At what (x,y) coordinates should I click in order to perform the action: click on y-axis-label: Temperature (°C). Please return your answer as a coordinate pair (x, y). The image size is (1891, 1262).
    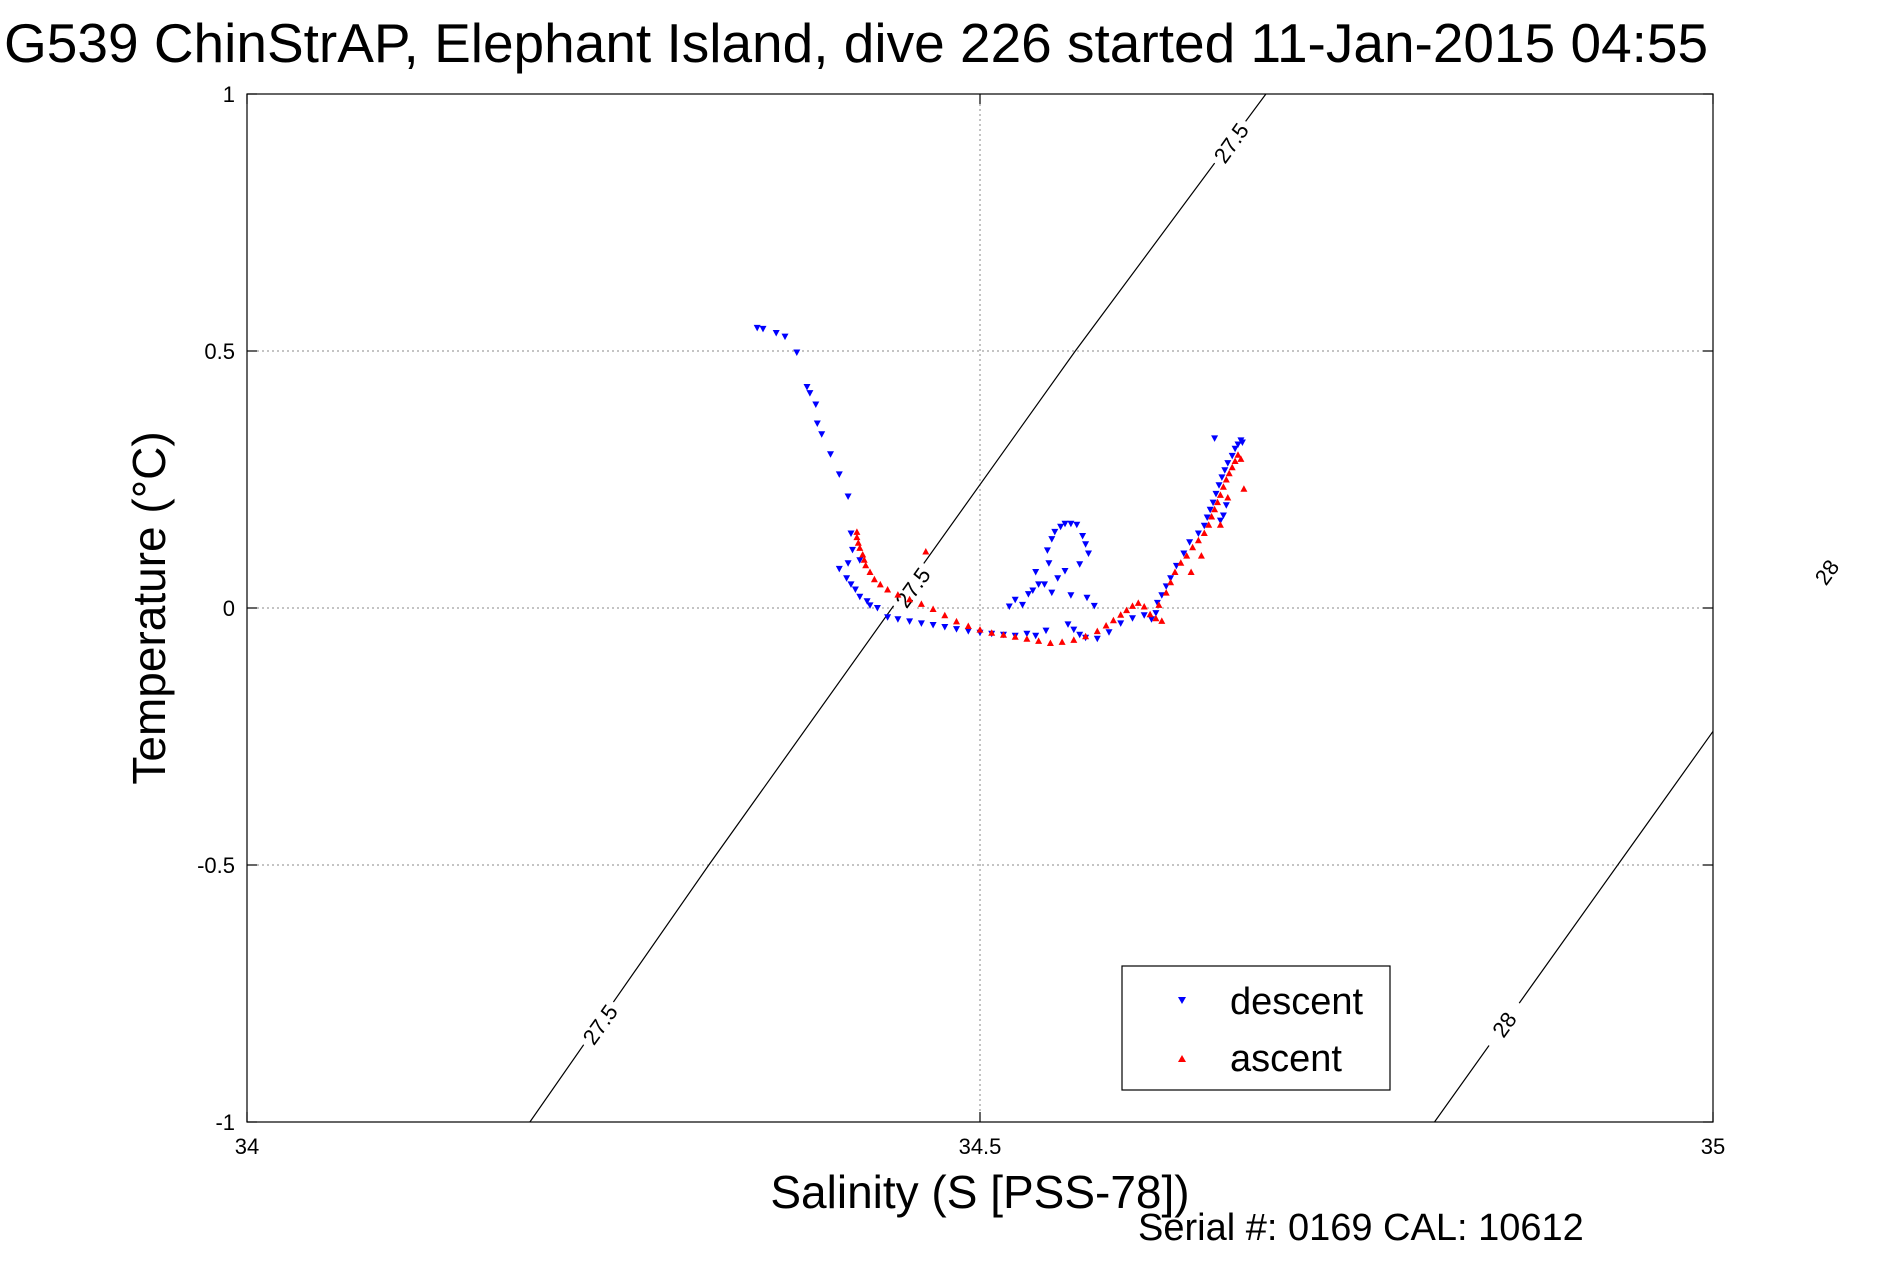
    Looking at the image, I should click on (149, 607).